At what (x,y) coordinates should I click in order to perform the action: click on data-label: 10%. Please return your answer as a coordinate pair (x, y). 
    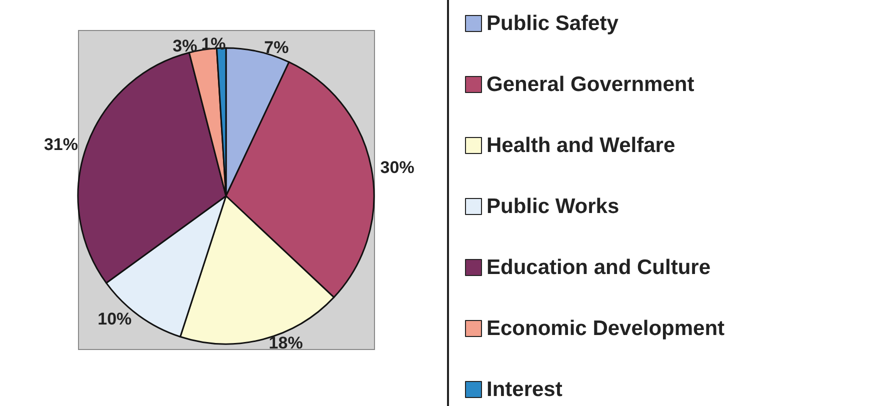
    Looking at the image, I should click on (115, 318).